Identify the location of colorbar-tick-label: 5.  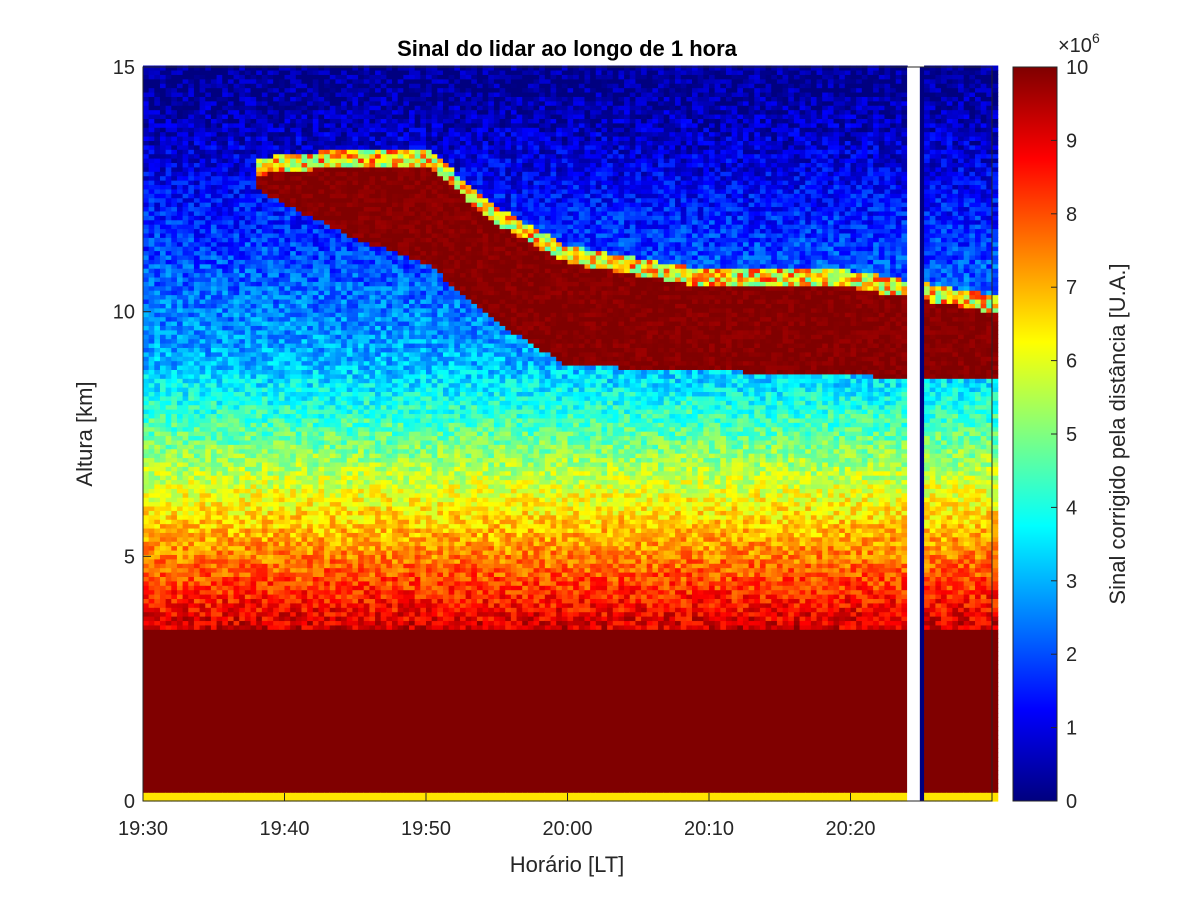
(1071, 435).